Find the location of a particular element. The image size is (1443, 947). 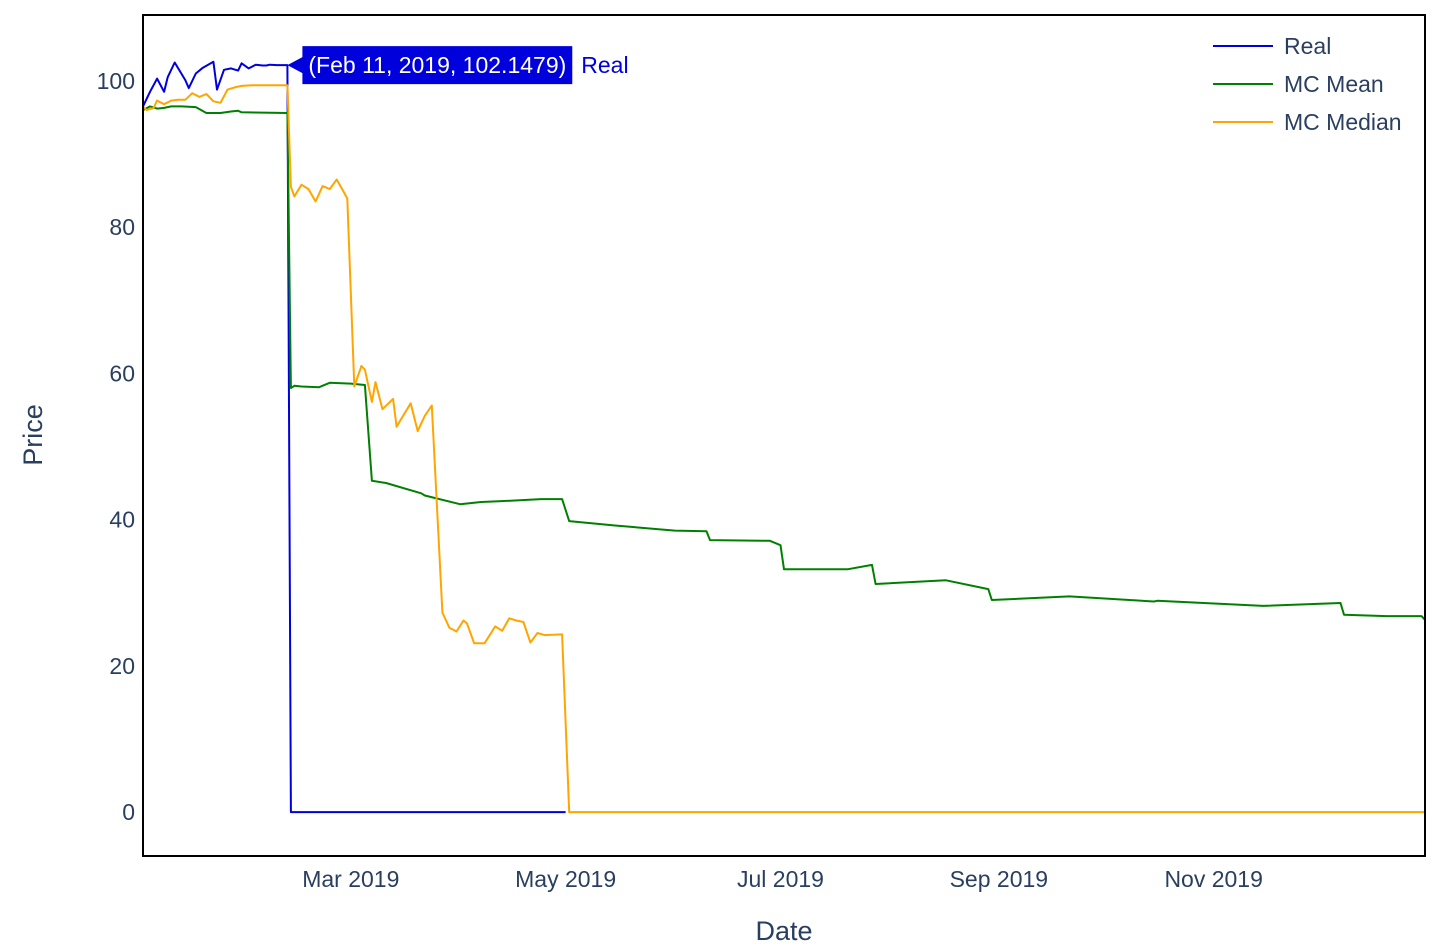

x-tick-label: Mar 2019 is located at coordinates (350, 879).